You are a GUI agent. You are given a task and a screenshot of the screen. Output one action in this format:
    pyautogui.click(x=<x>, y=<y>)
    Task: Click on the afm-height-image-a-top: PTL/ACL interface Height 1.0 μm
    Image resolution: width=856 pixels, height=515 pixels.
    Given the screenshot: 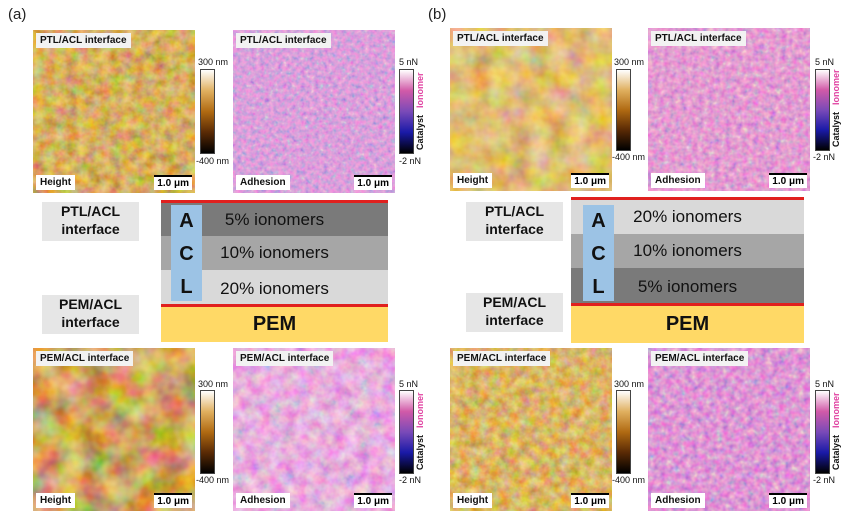 What is the action you would take?
    pyautogui.click(x=114, y=111)
    